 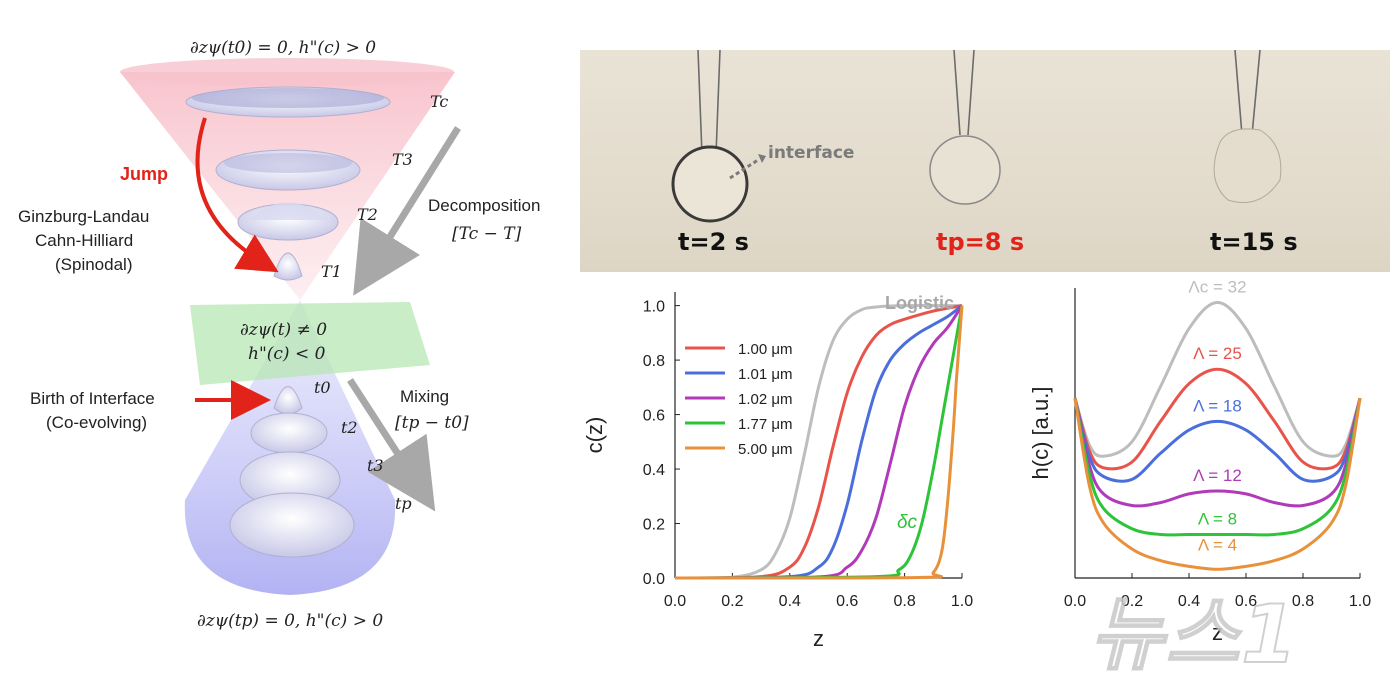 What do you see at coordinates (322, 387) in the screenshot?
I see `time-label: t0` at bounding box center [322, 387].